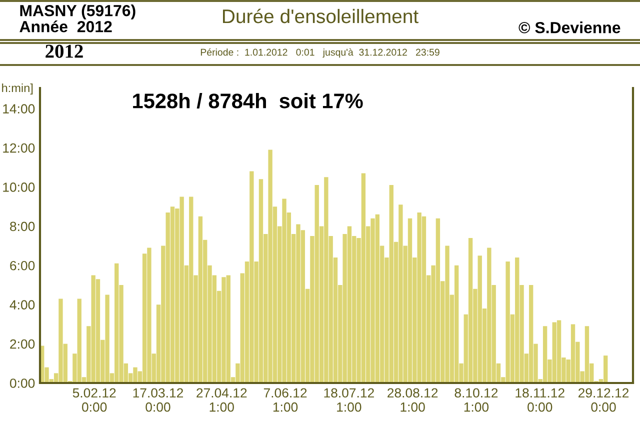 Image resolution: width=640 pixels, height=425 pixels. I want to click on x-tick-label: 5.02.12 0:00, so click(94, 400).